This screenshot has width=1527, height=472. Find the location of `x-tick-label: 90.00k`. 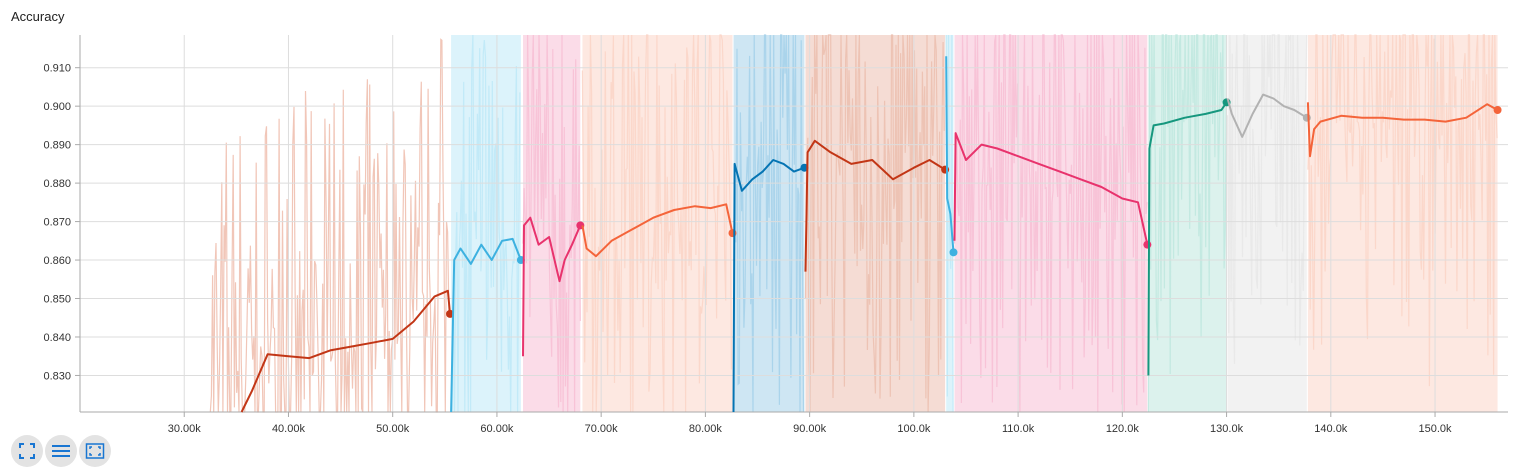

x-tick-label: 90.00k is located at coordinates (810, 427).